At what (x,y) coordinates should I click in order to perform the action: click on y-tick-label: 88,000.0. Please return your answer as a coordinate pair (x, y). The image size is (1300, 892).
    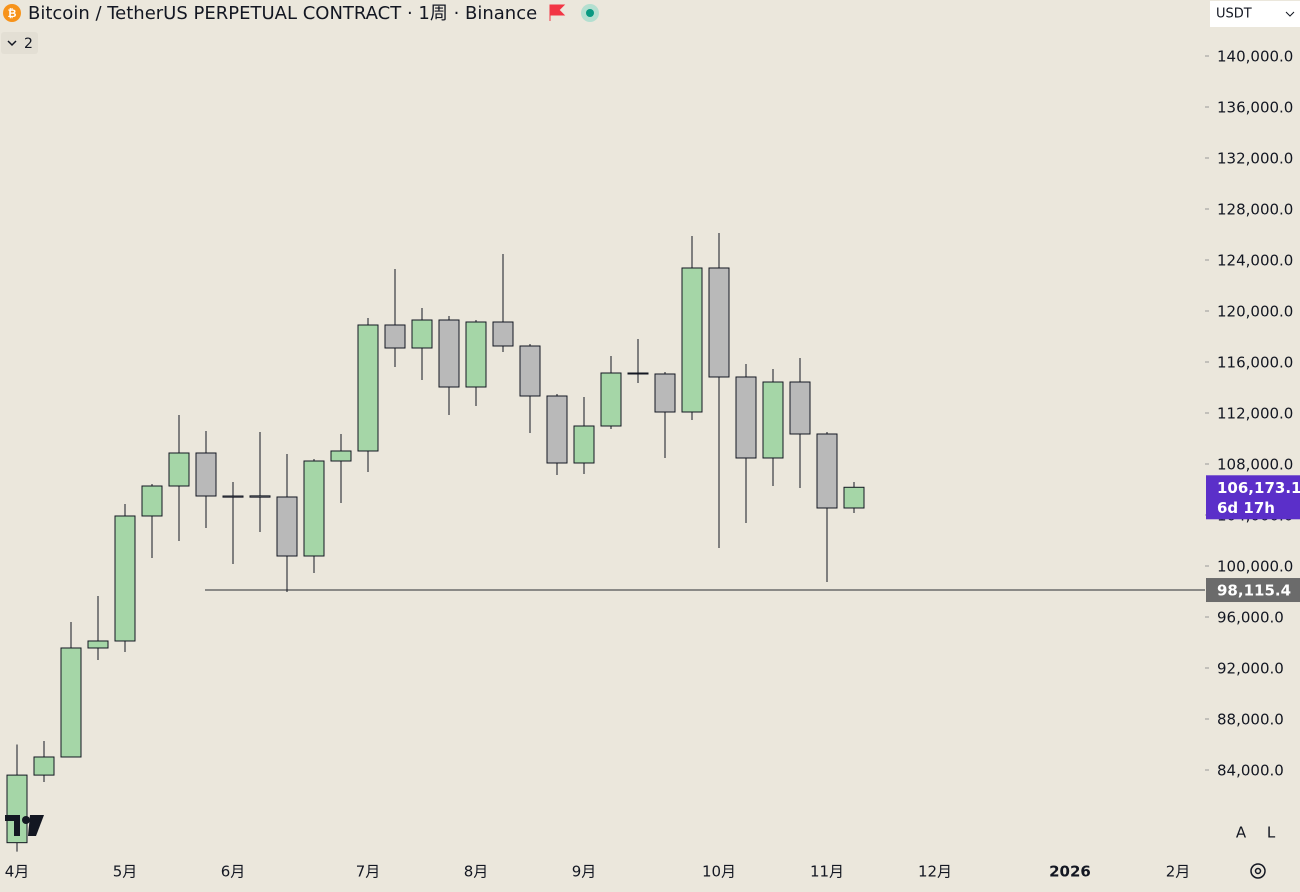
    Looking at the image, I should click on (1250, 719).